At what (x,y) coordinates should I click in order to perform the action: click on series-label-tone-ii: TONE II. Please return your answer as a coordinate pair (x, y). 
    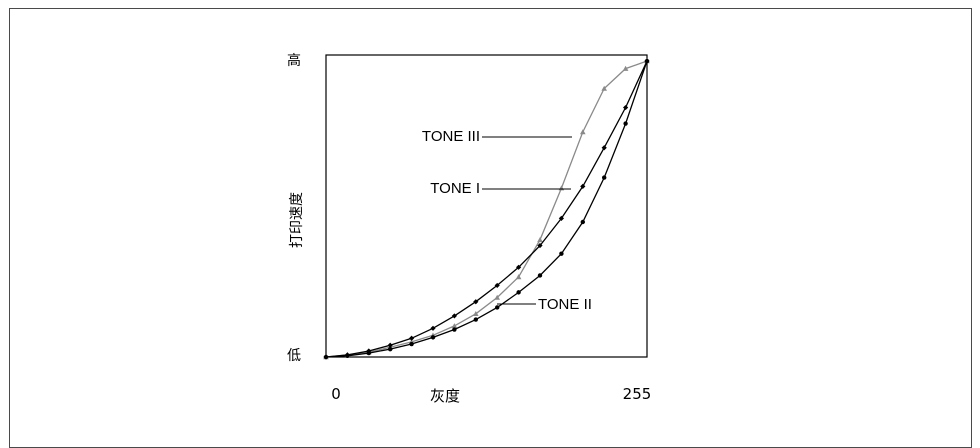
    Looking at the image, I should click on (565, 304).